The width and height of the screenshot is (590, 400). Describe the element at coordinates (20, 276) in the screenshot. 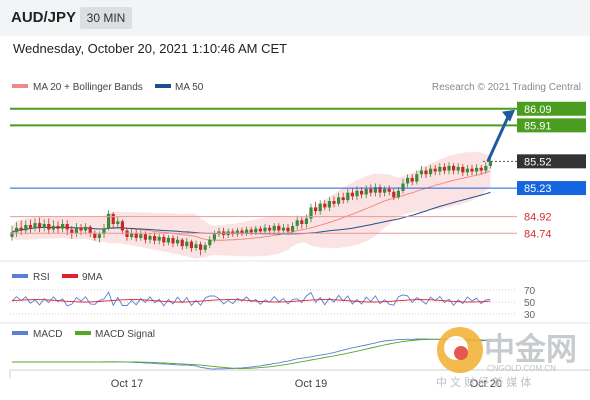

I see `rsi-legend-swatch` at that location.